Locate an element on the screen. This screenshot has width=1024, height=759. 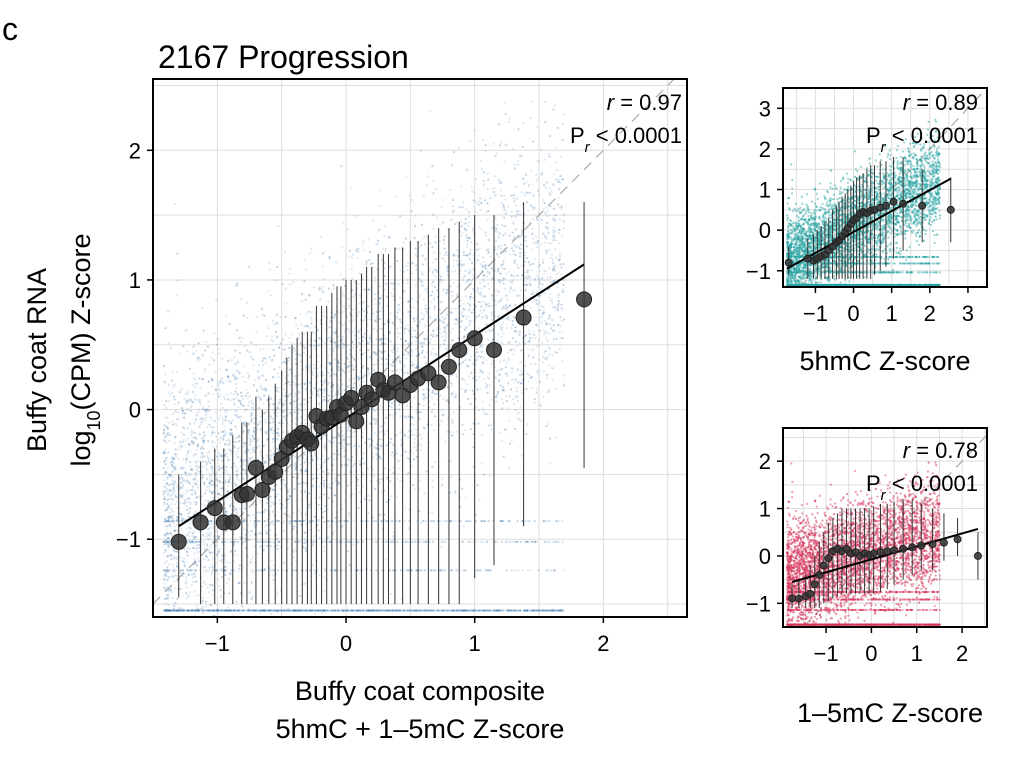
hmc-fit-line is located at coordinates (869, 223).